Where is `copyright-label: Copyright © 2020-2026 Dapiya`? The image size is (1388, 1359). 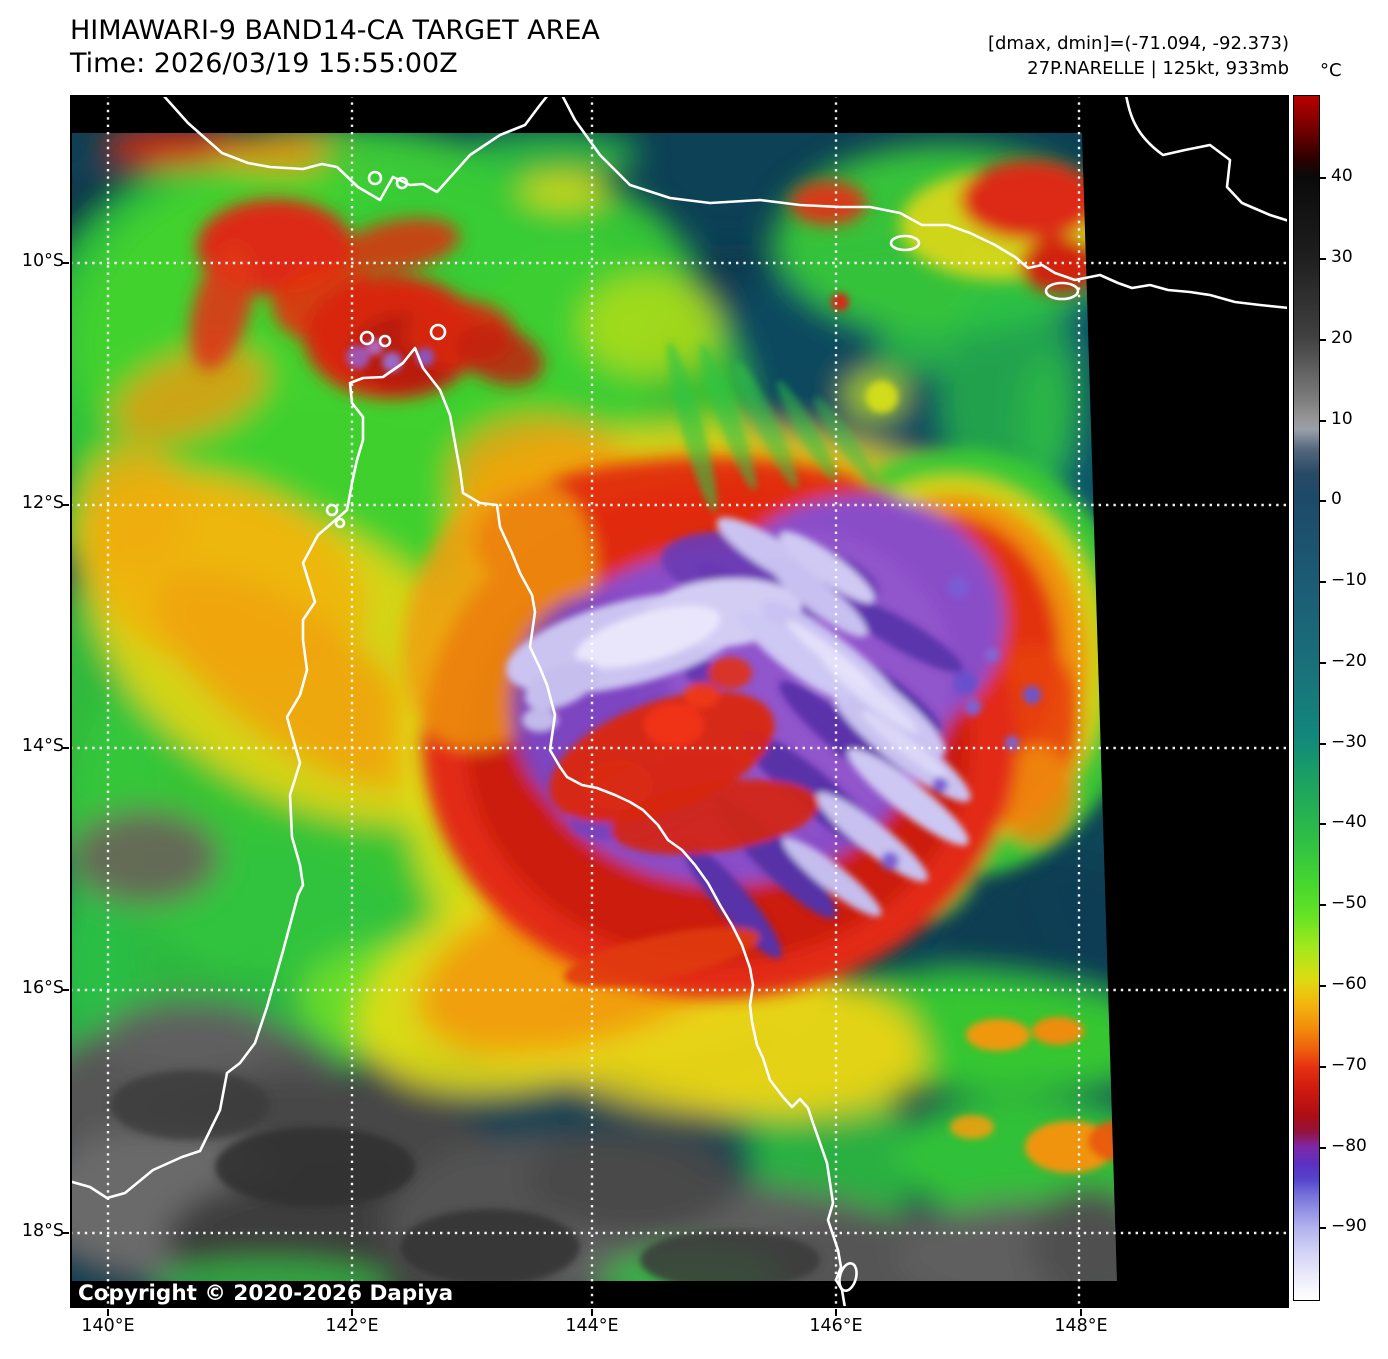
copyright-label: Copyright © 2020-2026 Dapiya is located at coordinates (266, 1293).